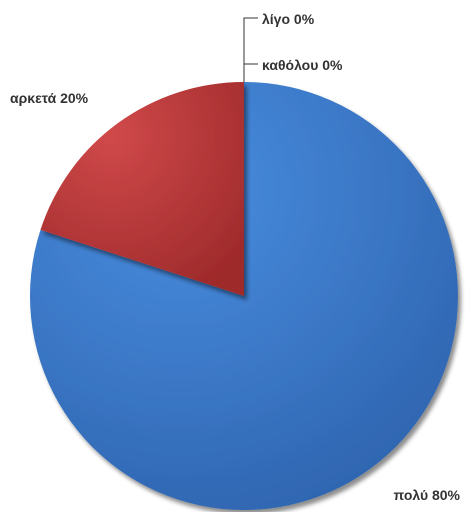 This screenshot has height=512, width=465. What do you see at coordinates (288, 19) in the screenshot?
I see `data-label-3: λίγο 0%` at bounding box center [288, 19].